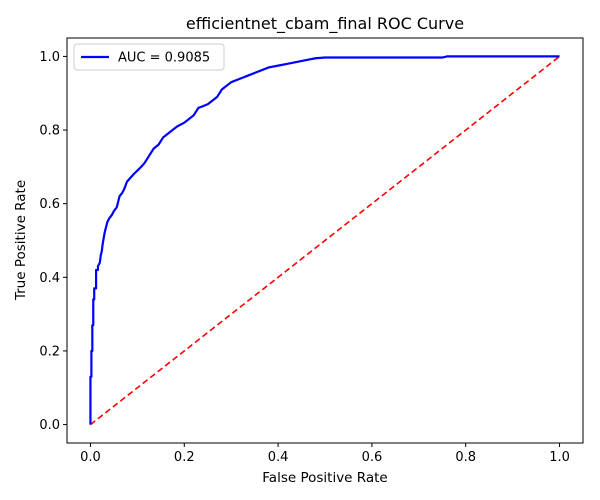 The height and width of the screenshot is (500, 600). Describe the element at coordinates (49, 204) in the screenshot. I see `y-tick-label: 0.6` at that location.